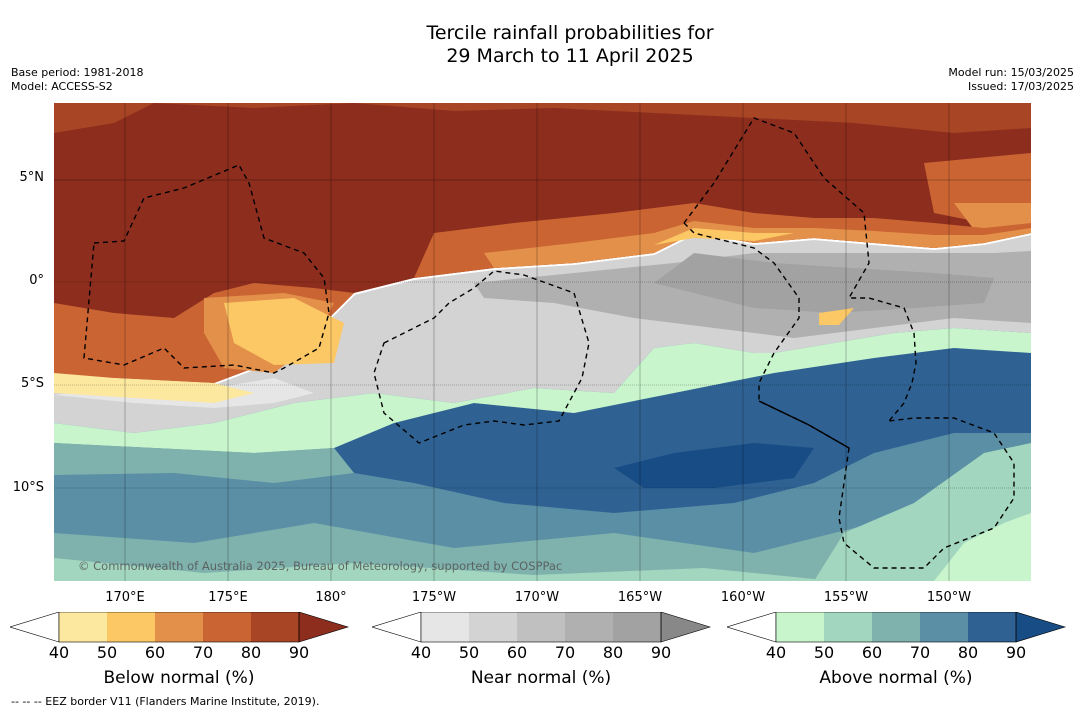 The image size is (1085, 713). I want to click on cb-above-tick-40: 40, so click(776, 652).